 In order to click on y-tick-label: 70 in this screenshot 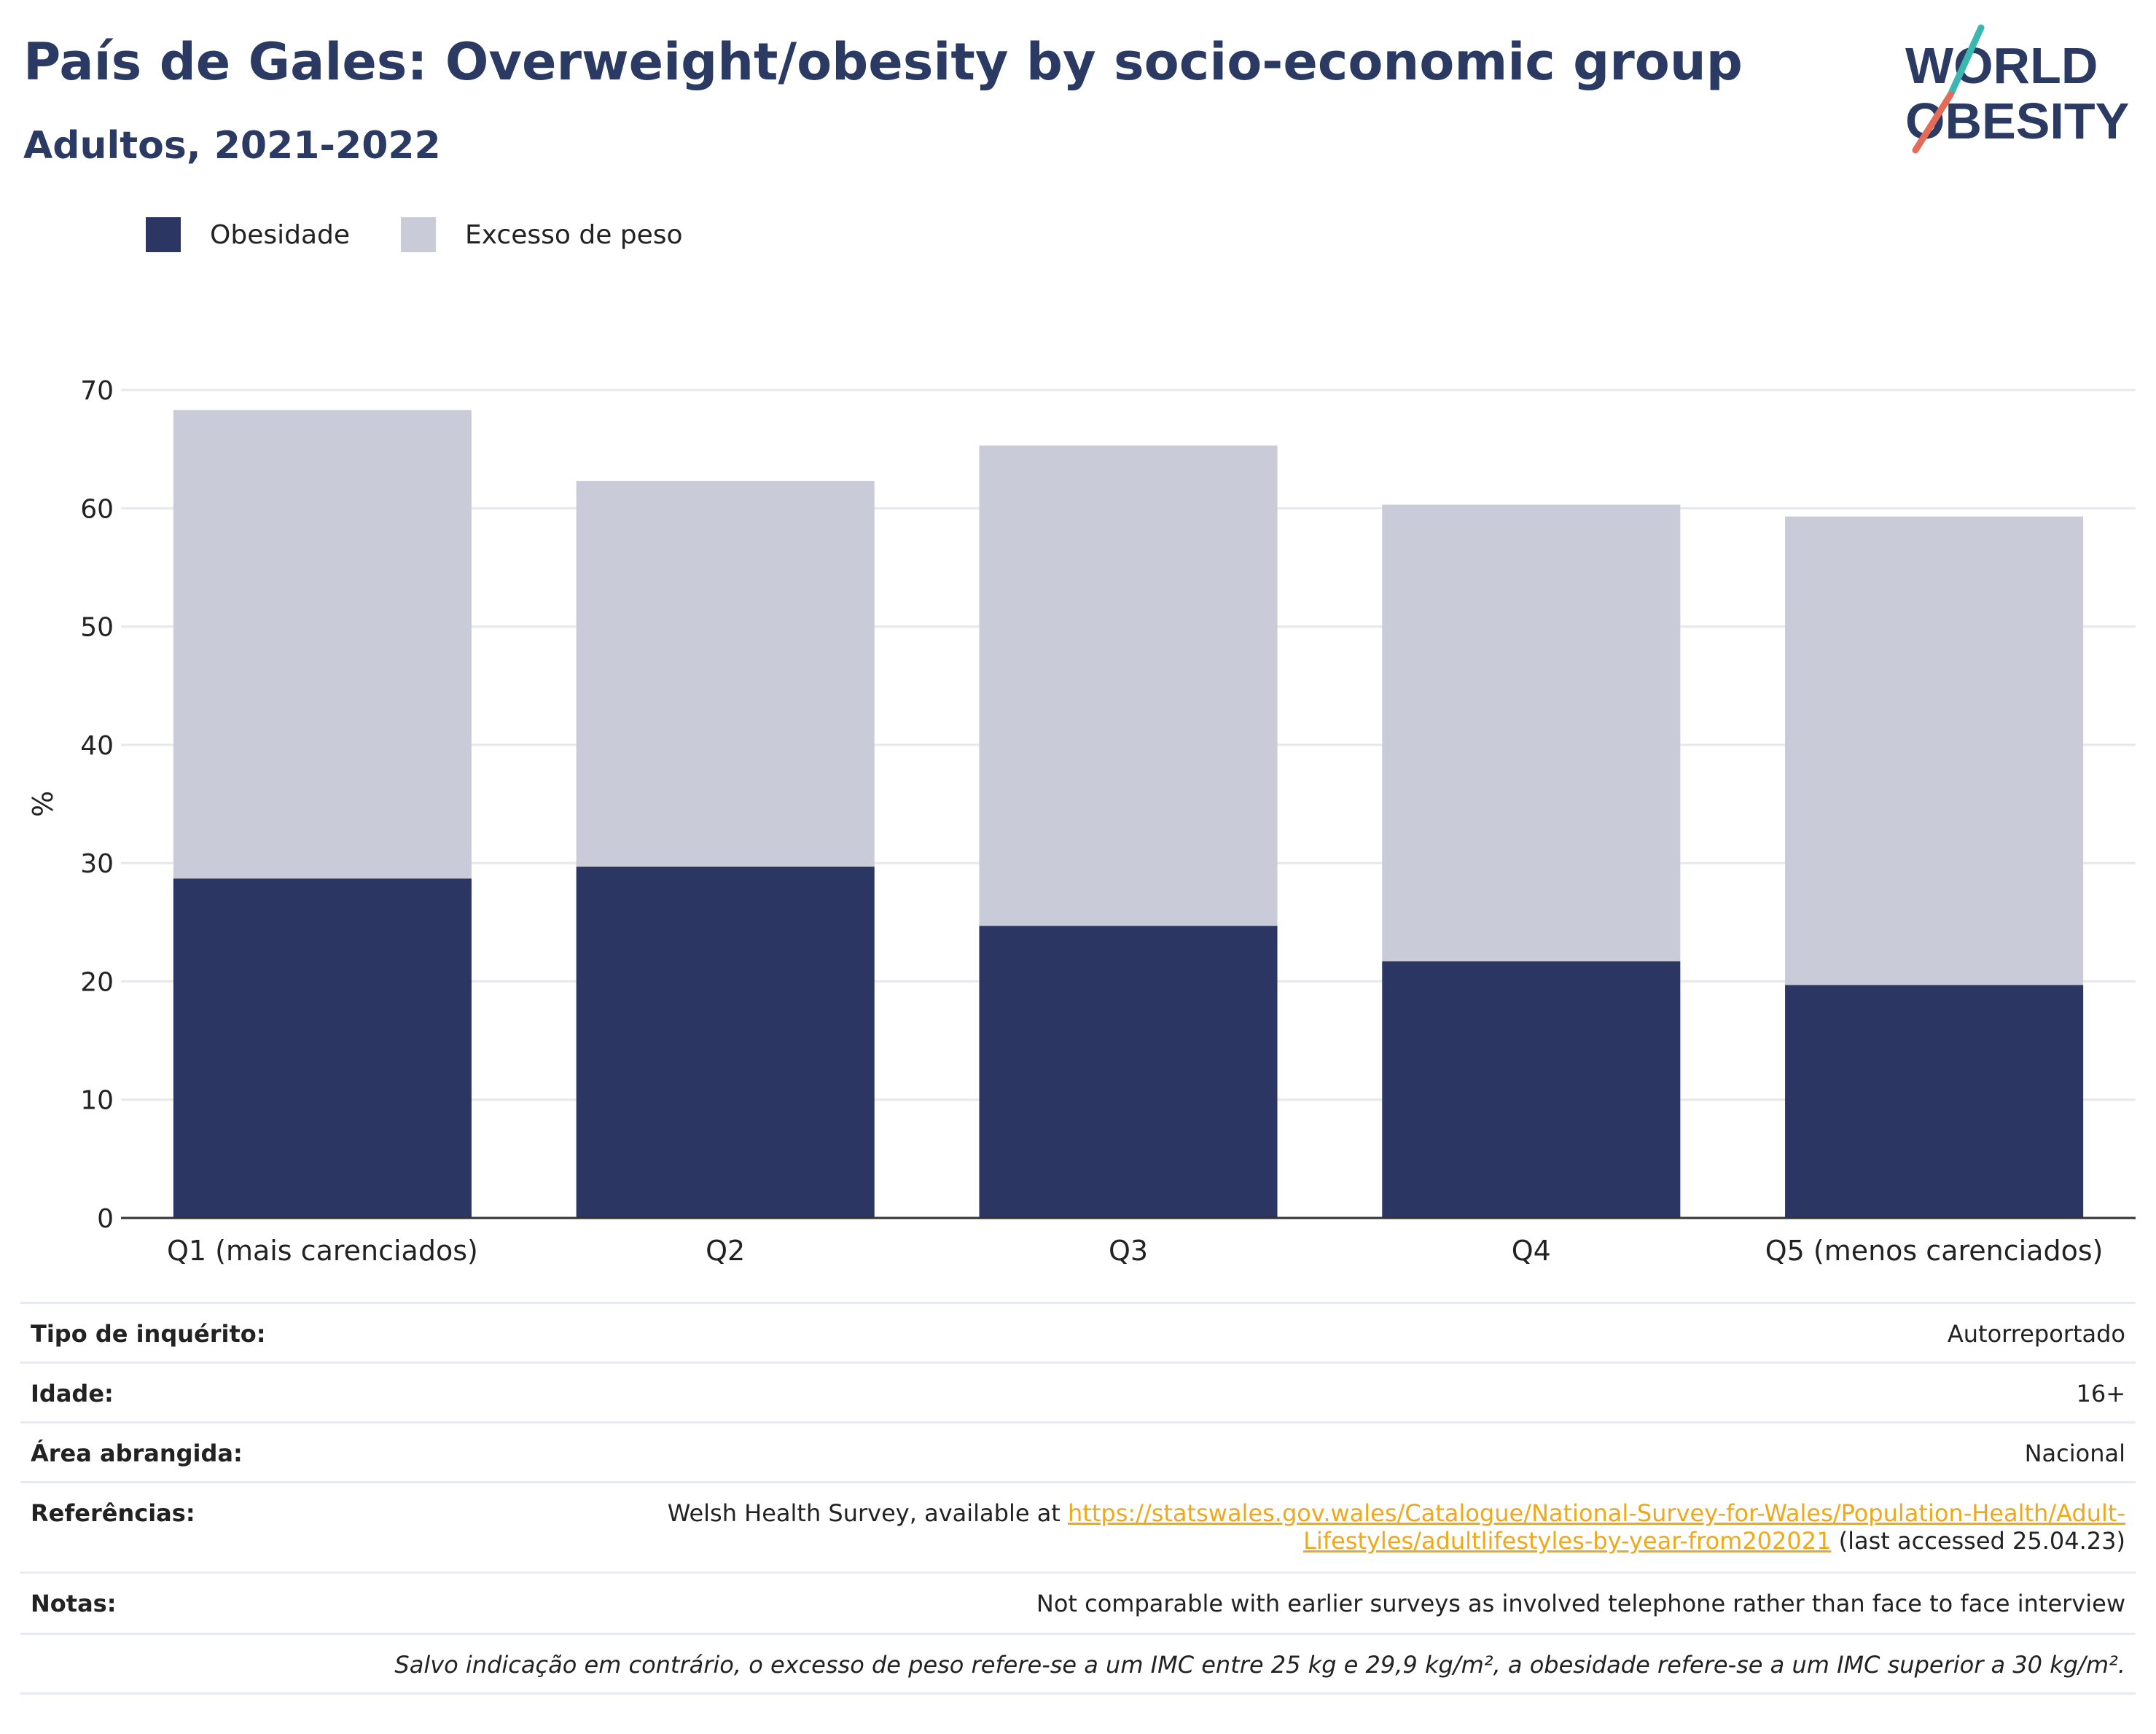, I will do `click(97, 391)`.